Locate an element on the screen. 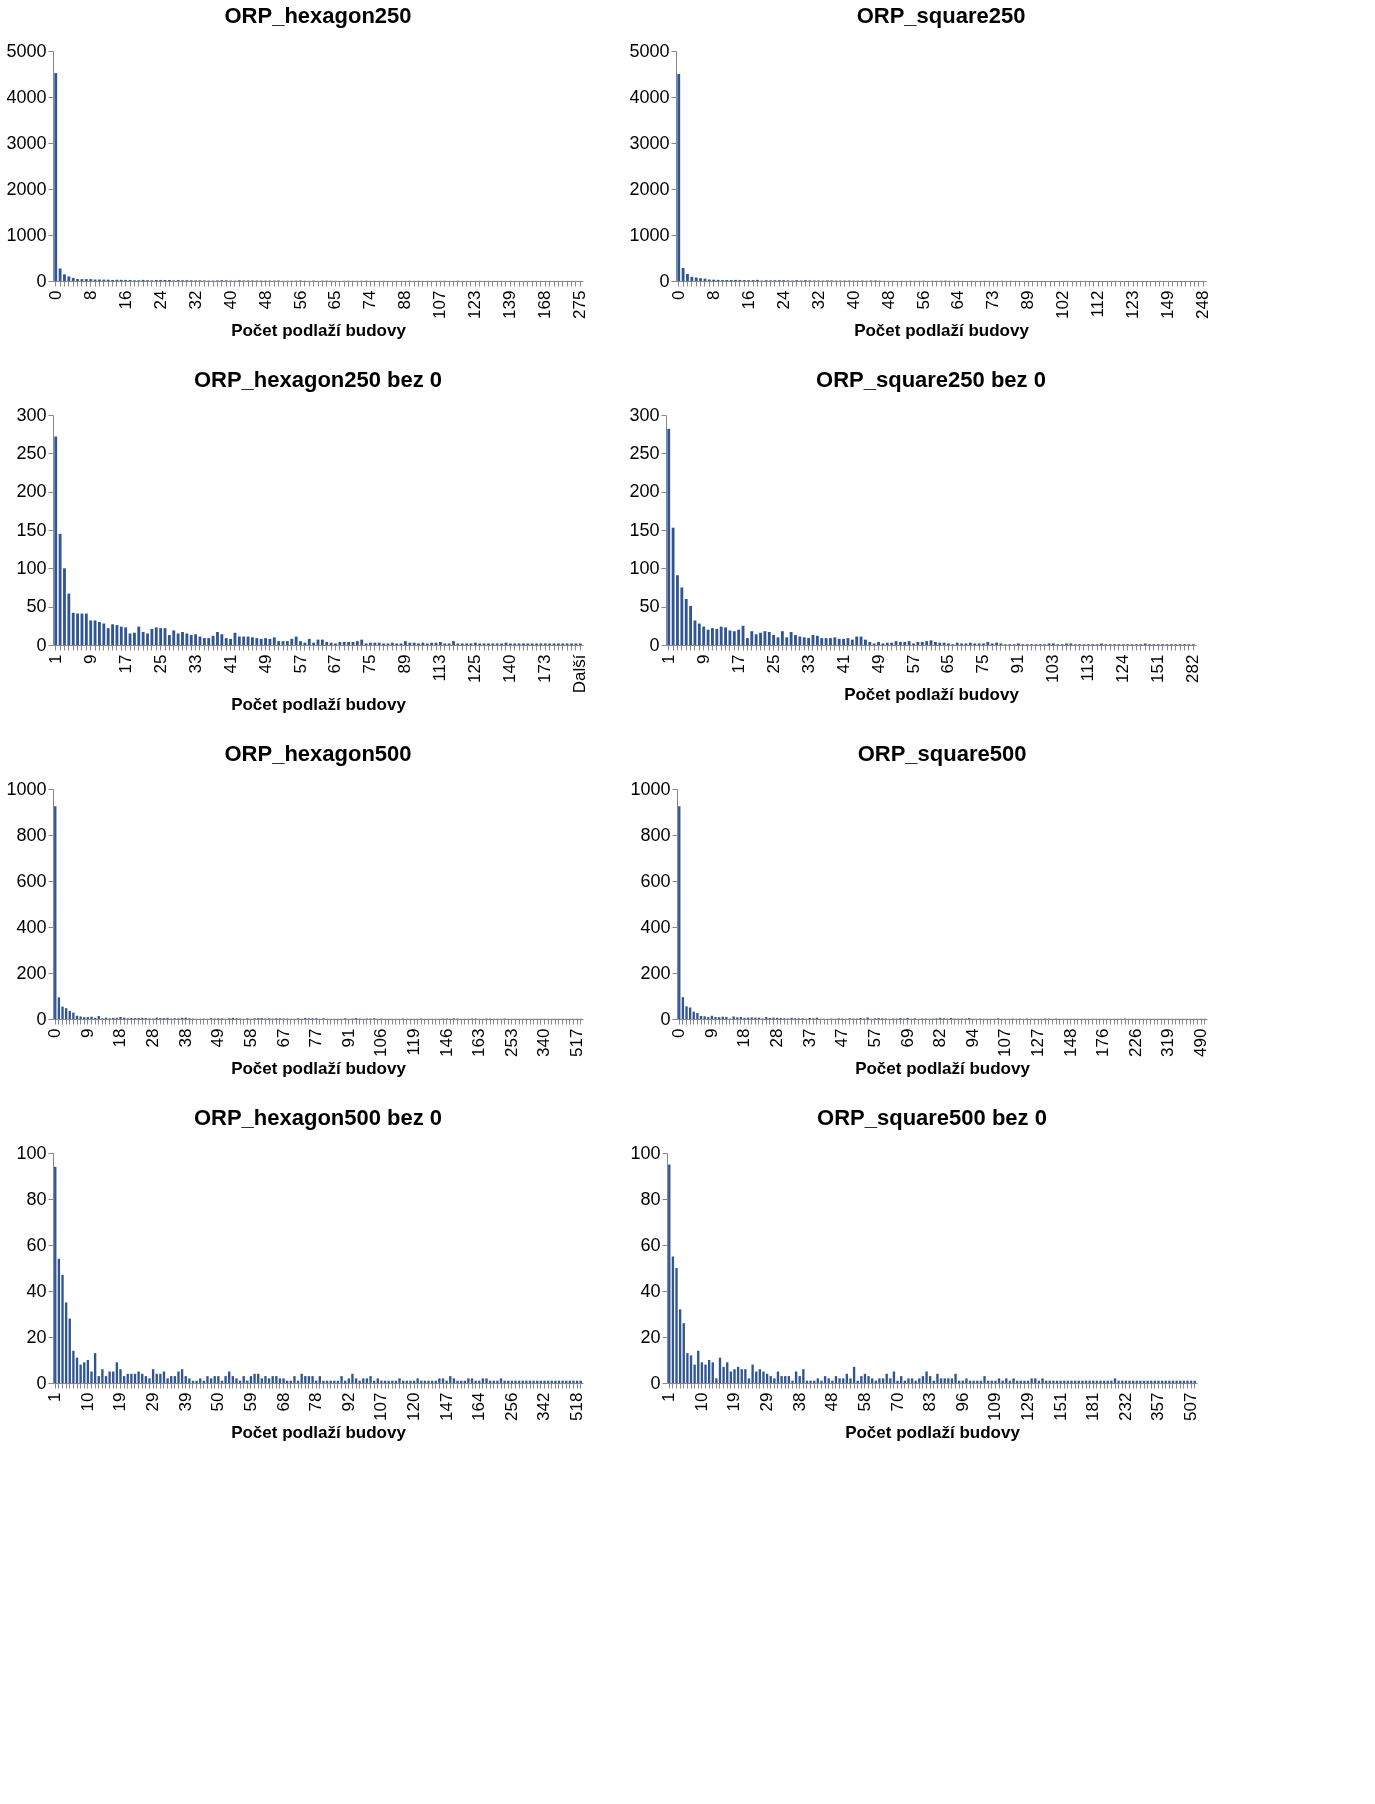  y-tick-label: 200 is located at coordinates (31, 491).